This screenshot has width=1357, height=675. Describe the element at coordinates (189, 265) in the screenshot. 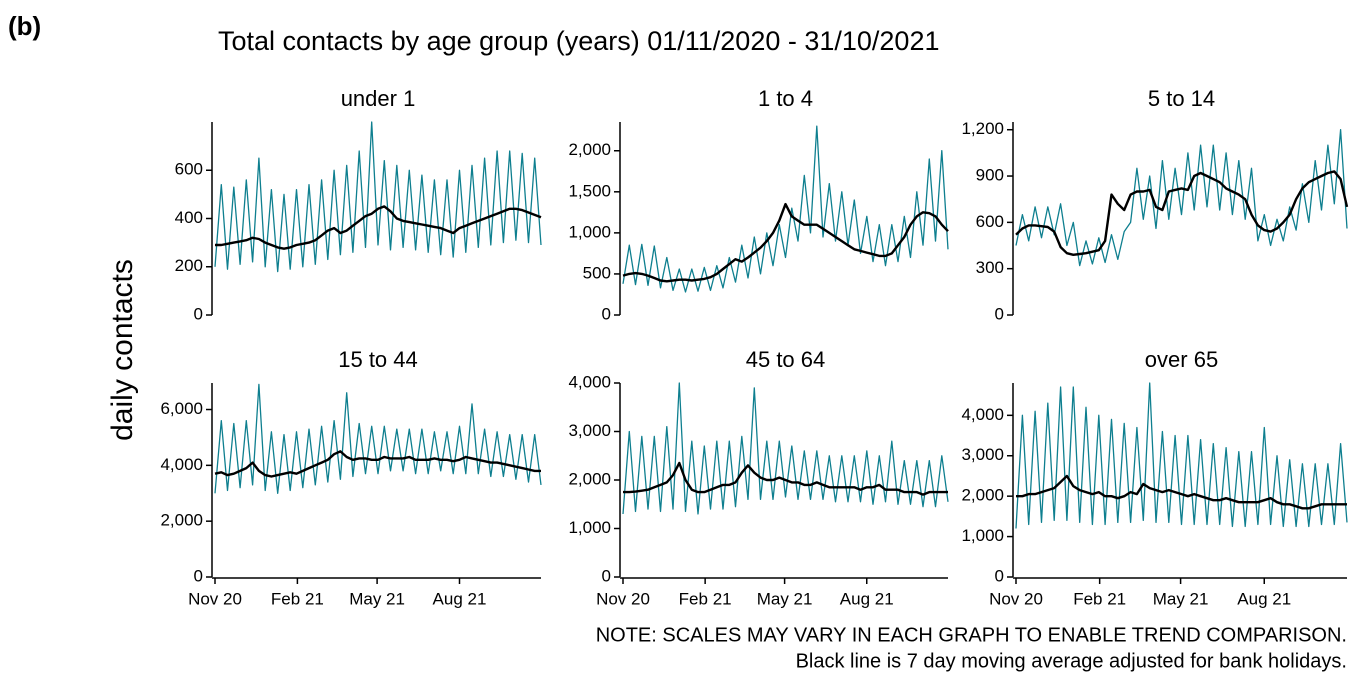

I see `y-tick-label: 200` at that location.